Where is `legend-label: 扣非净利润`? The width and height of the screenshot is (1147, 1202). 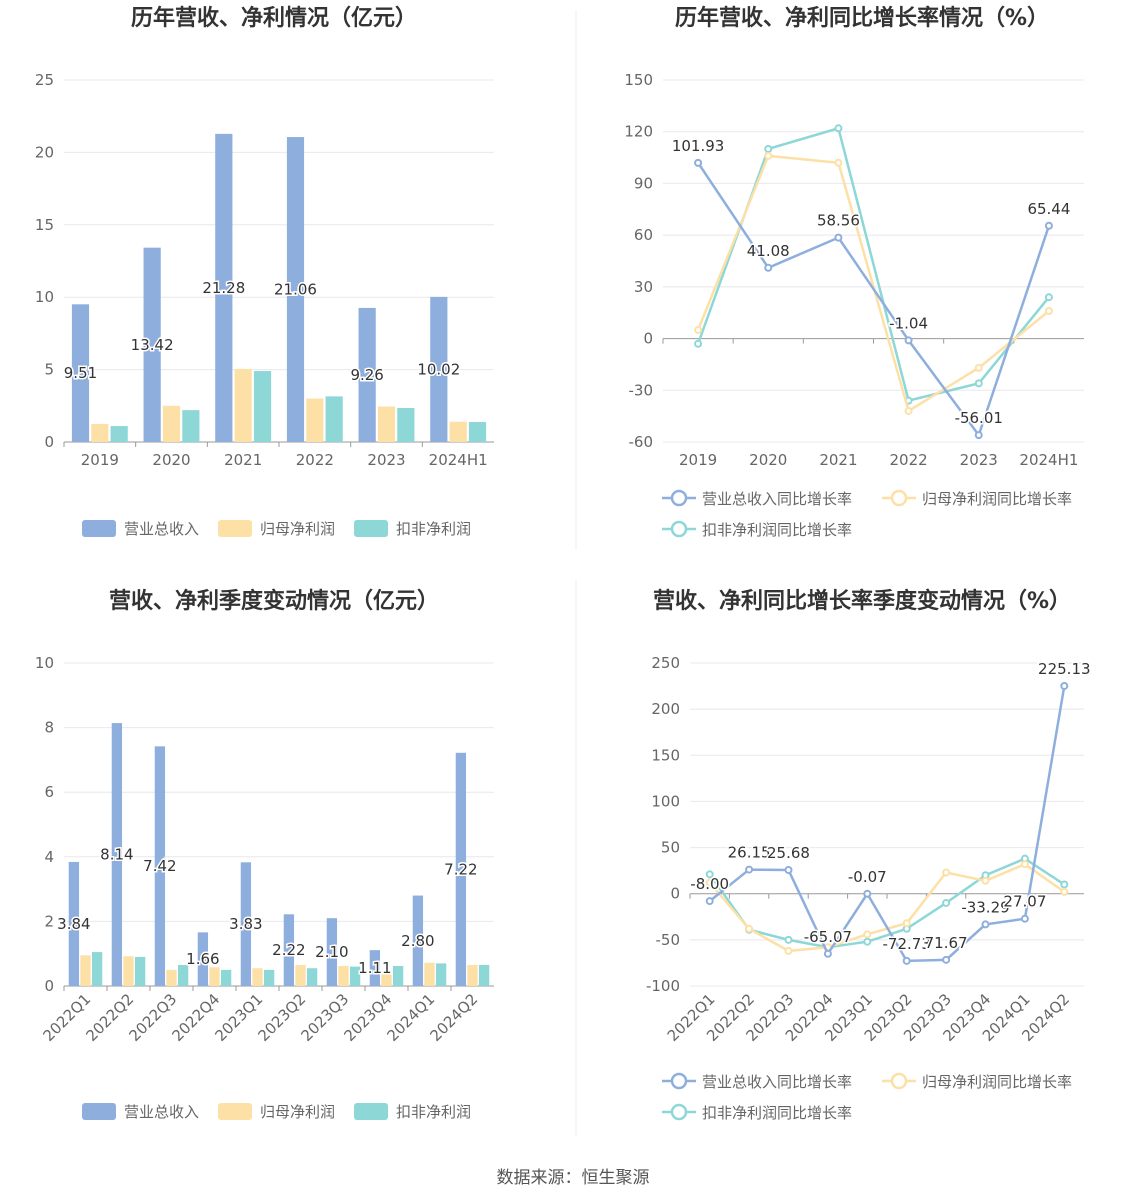 legend-label: 扣非净利润 is located at coordinates (433, 1112).